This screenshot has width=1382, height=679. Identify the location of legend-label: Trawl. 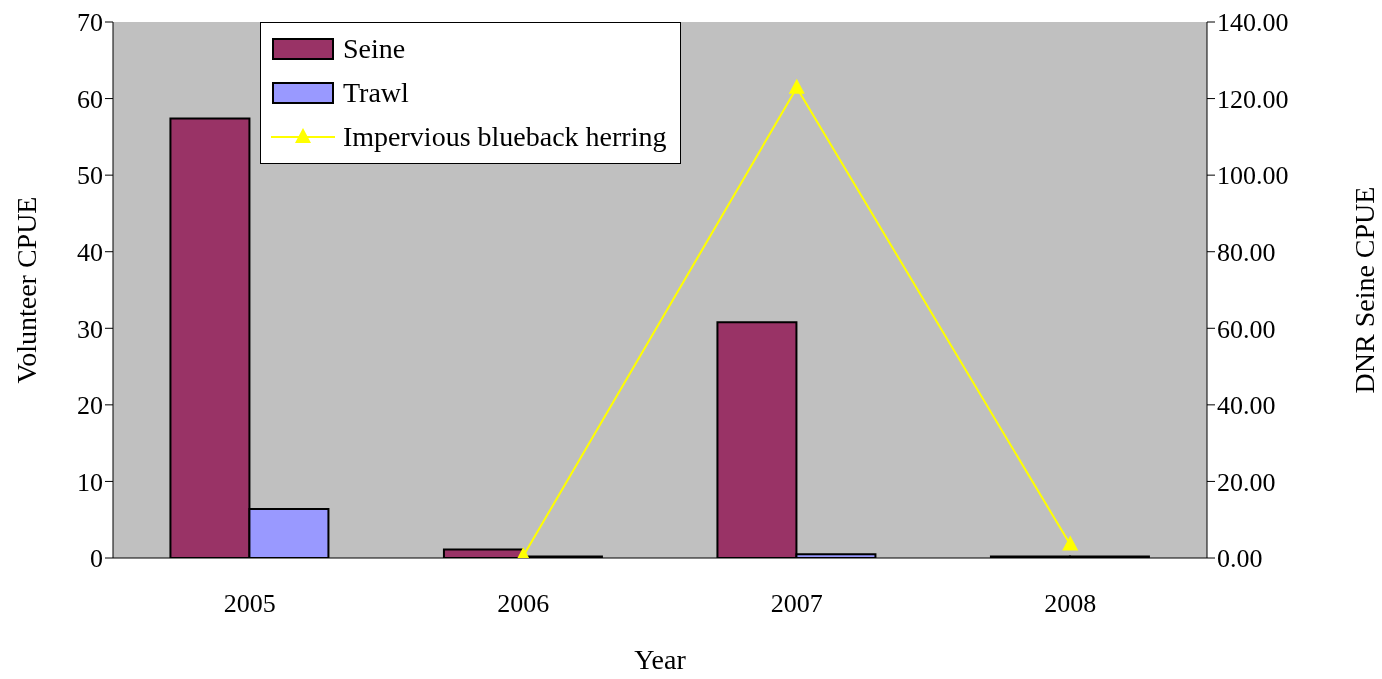
(376, 93).